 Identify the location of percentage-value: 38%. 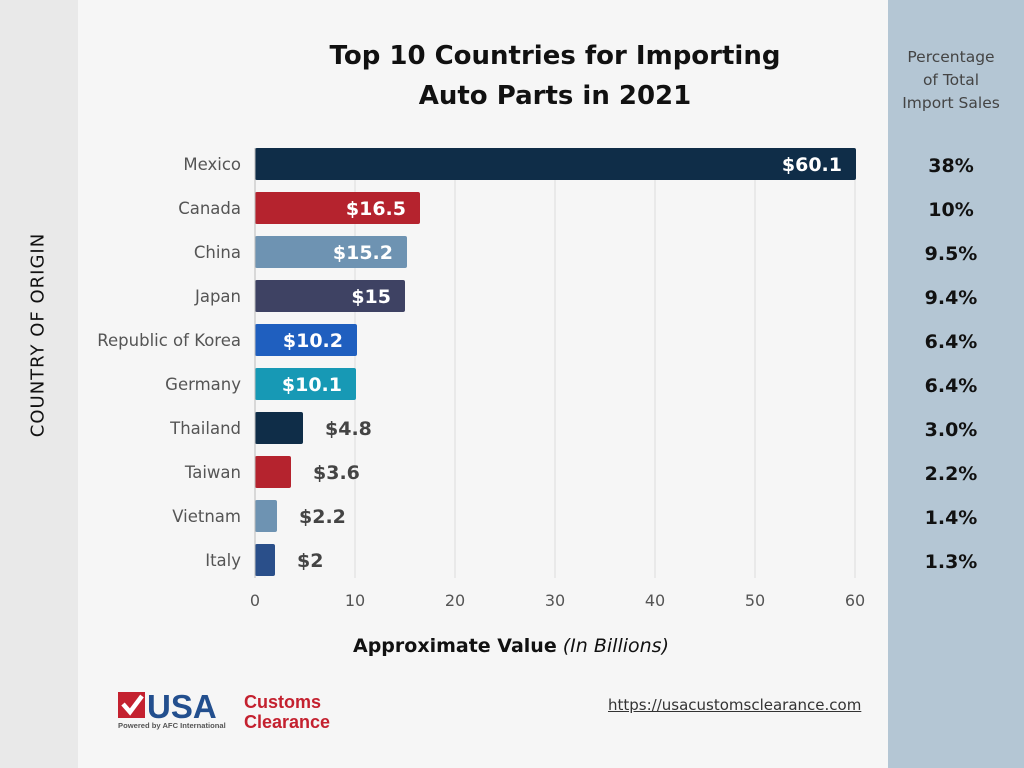
(950, 166).